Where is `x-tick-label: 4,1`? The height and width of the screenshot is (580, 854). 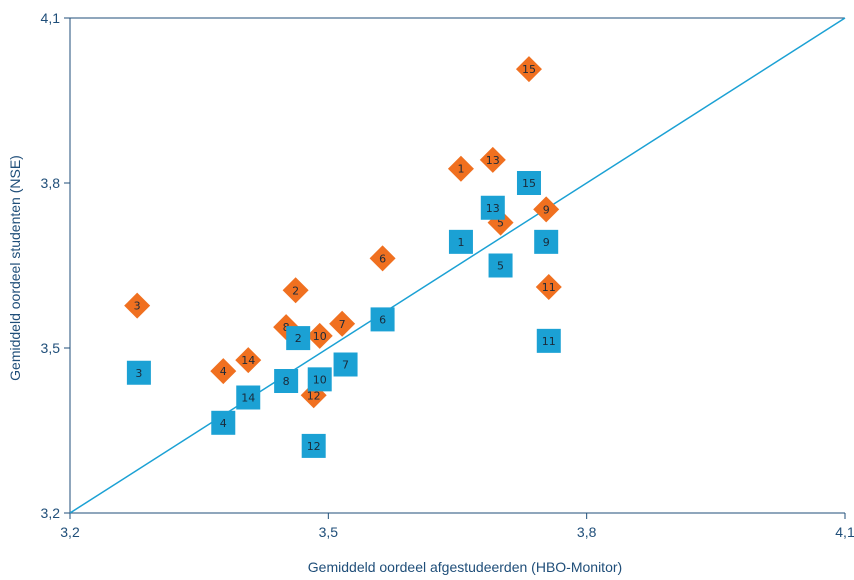
x-tick-label: 4,1 is located at coordinates (844, 532).